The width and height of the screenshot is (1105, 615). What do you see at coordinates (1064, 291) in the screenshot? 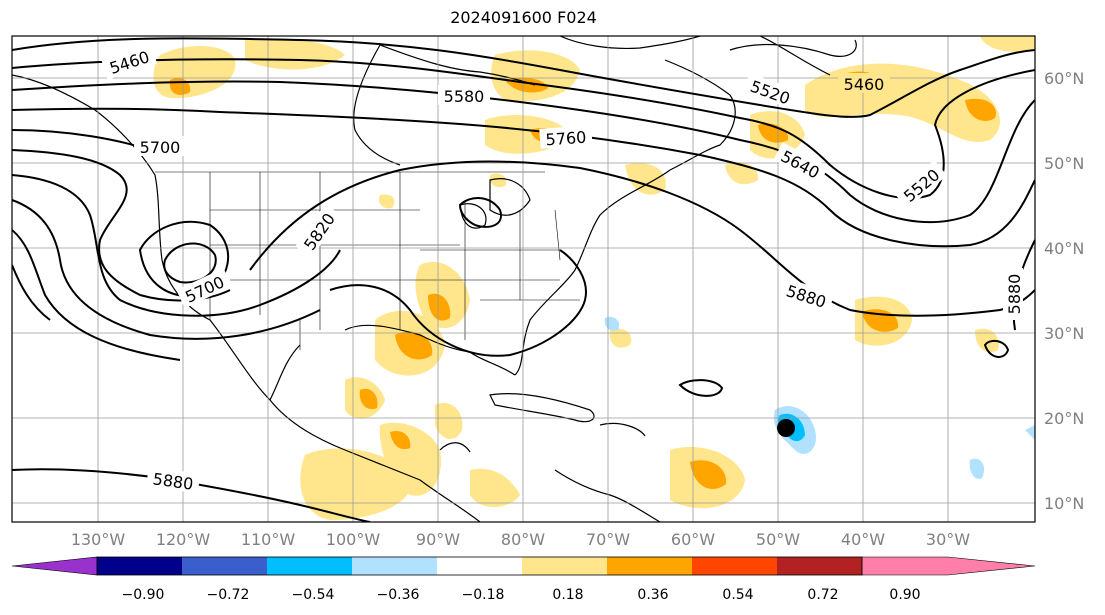
I see `latitude-labels: 60°N 50°N 40°N 30°N 20°N 10°N` at bounding box center [1064, 291].